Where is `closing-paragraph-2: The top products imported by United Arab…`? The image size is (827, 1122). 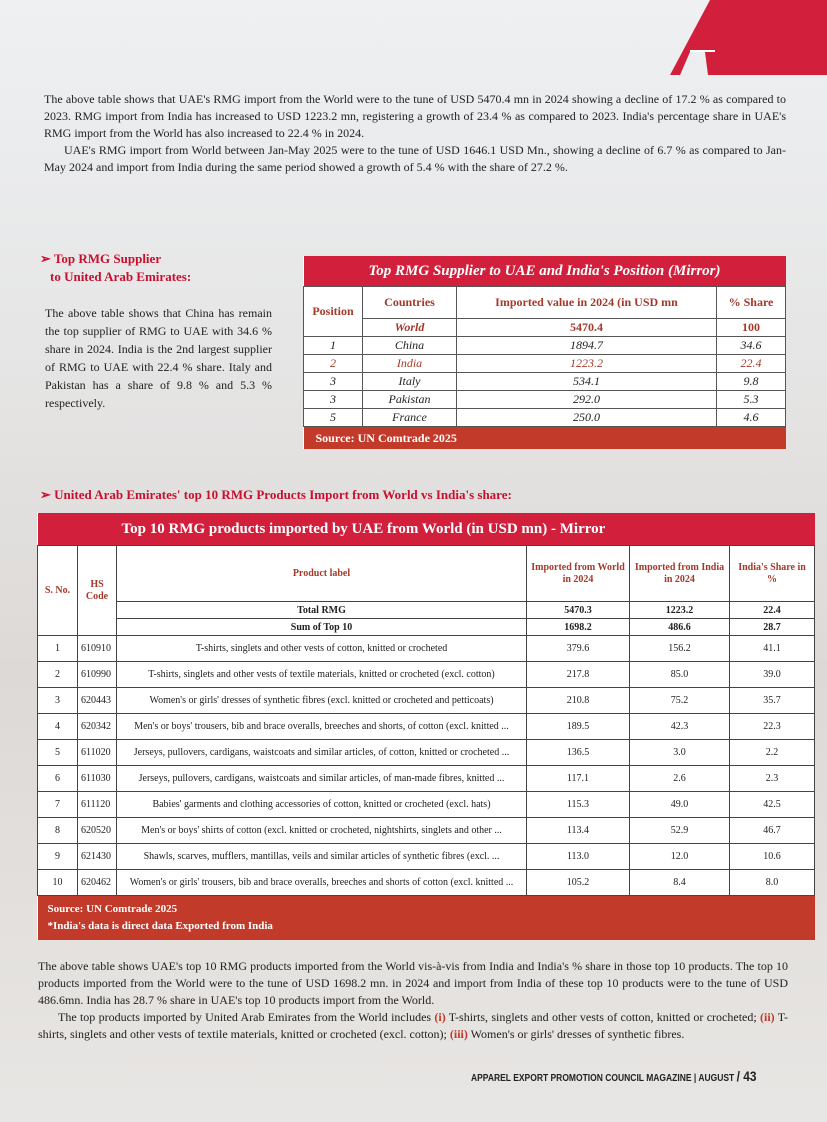 closing-paragraph-2: The top products imported by United Arab… is located at coordinates (413, 1026).